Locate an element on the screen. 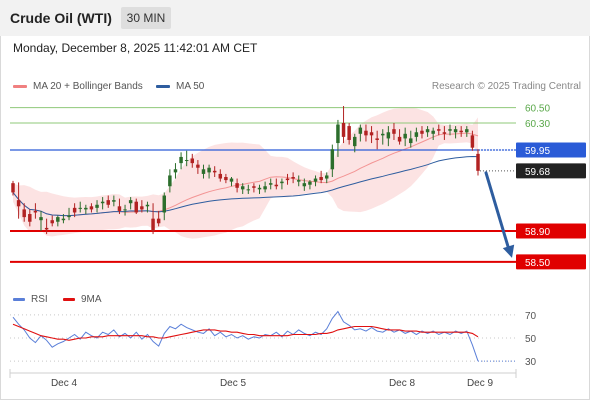  legend-bollinger: MA 20 + Bollinger Bands is located at coordinates (78, 86).